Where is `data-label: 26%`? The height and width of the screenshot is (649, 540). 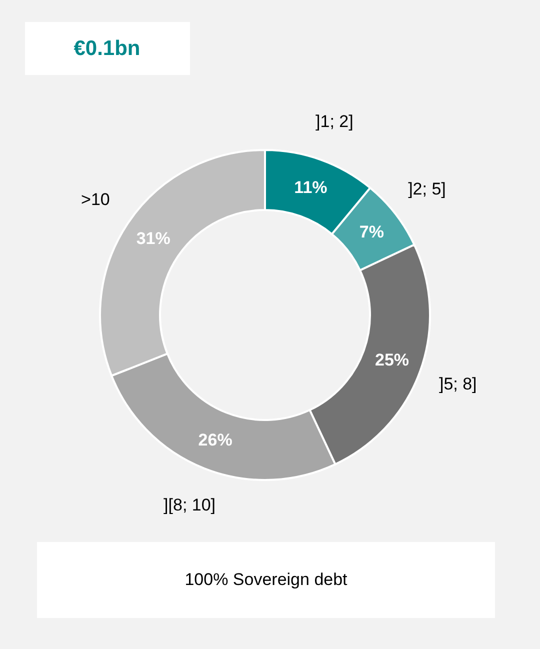 data-label: 26% is located at coordinates (215, 440).